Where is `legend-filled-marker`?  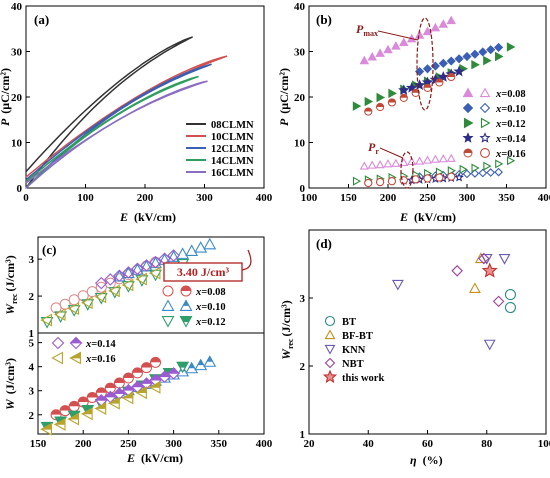
legend-filled-marker is located at coordinates (468, 108).